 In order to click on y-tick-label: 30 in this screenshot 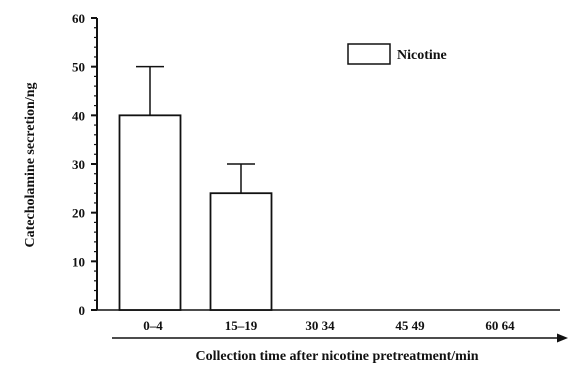, I will do `click(78, 164)`.